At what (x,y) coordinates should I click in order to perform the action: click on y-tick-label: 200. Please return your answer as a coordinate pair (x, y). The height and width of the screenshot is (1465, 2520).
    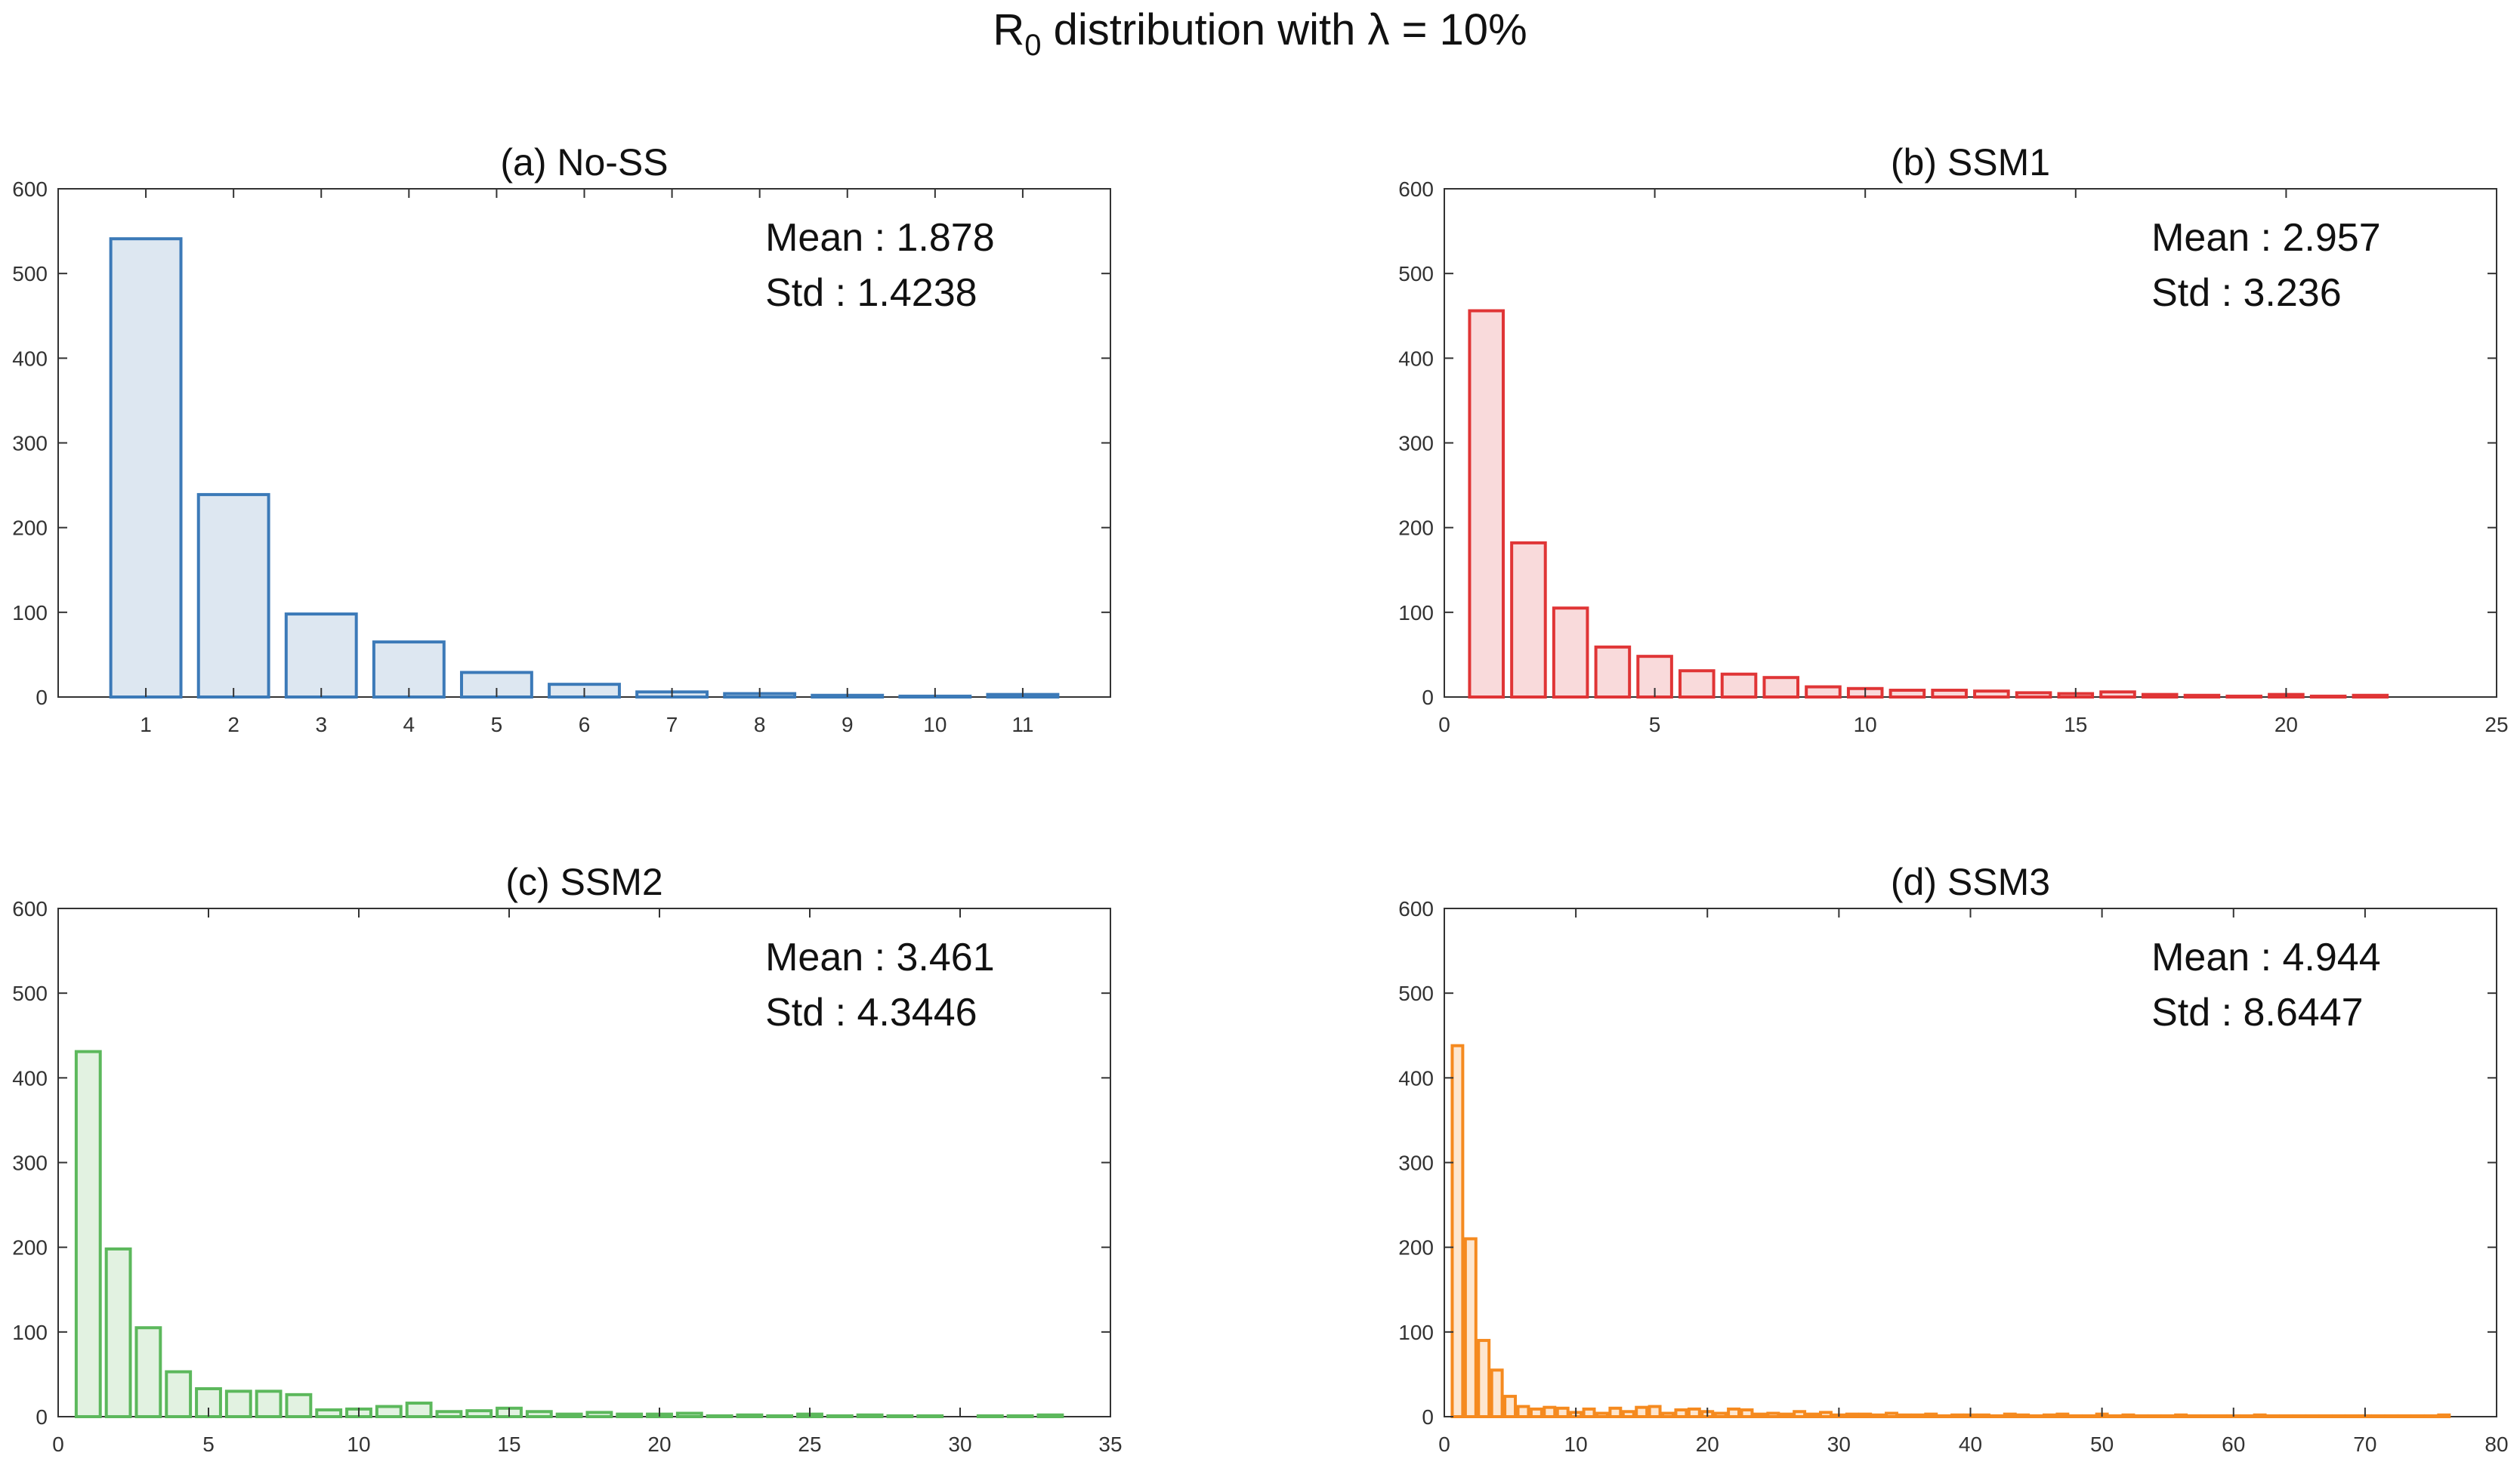
    Looking at the image, I should click on (1416, 1248).